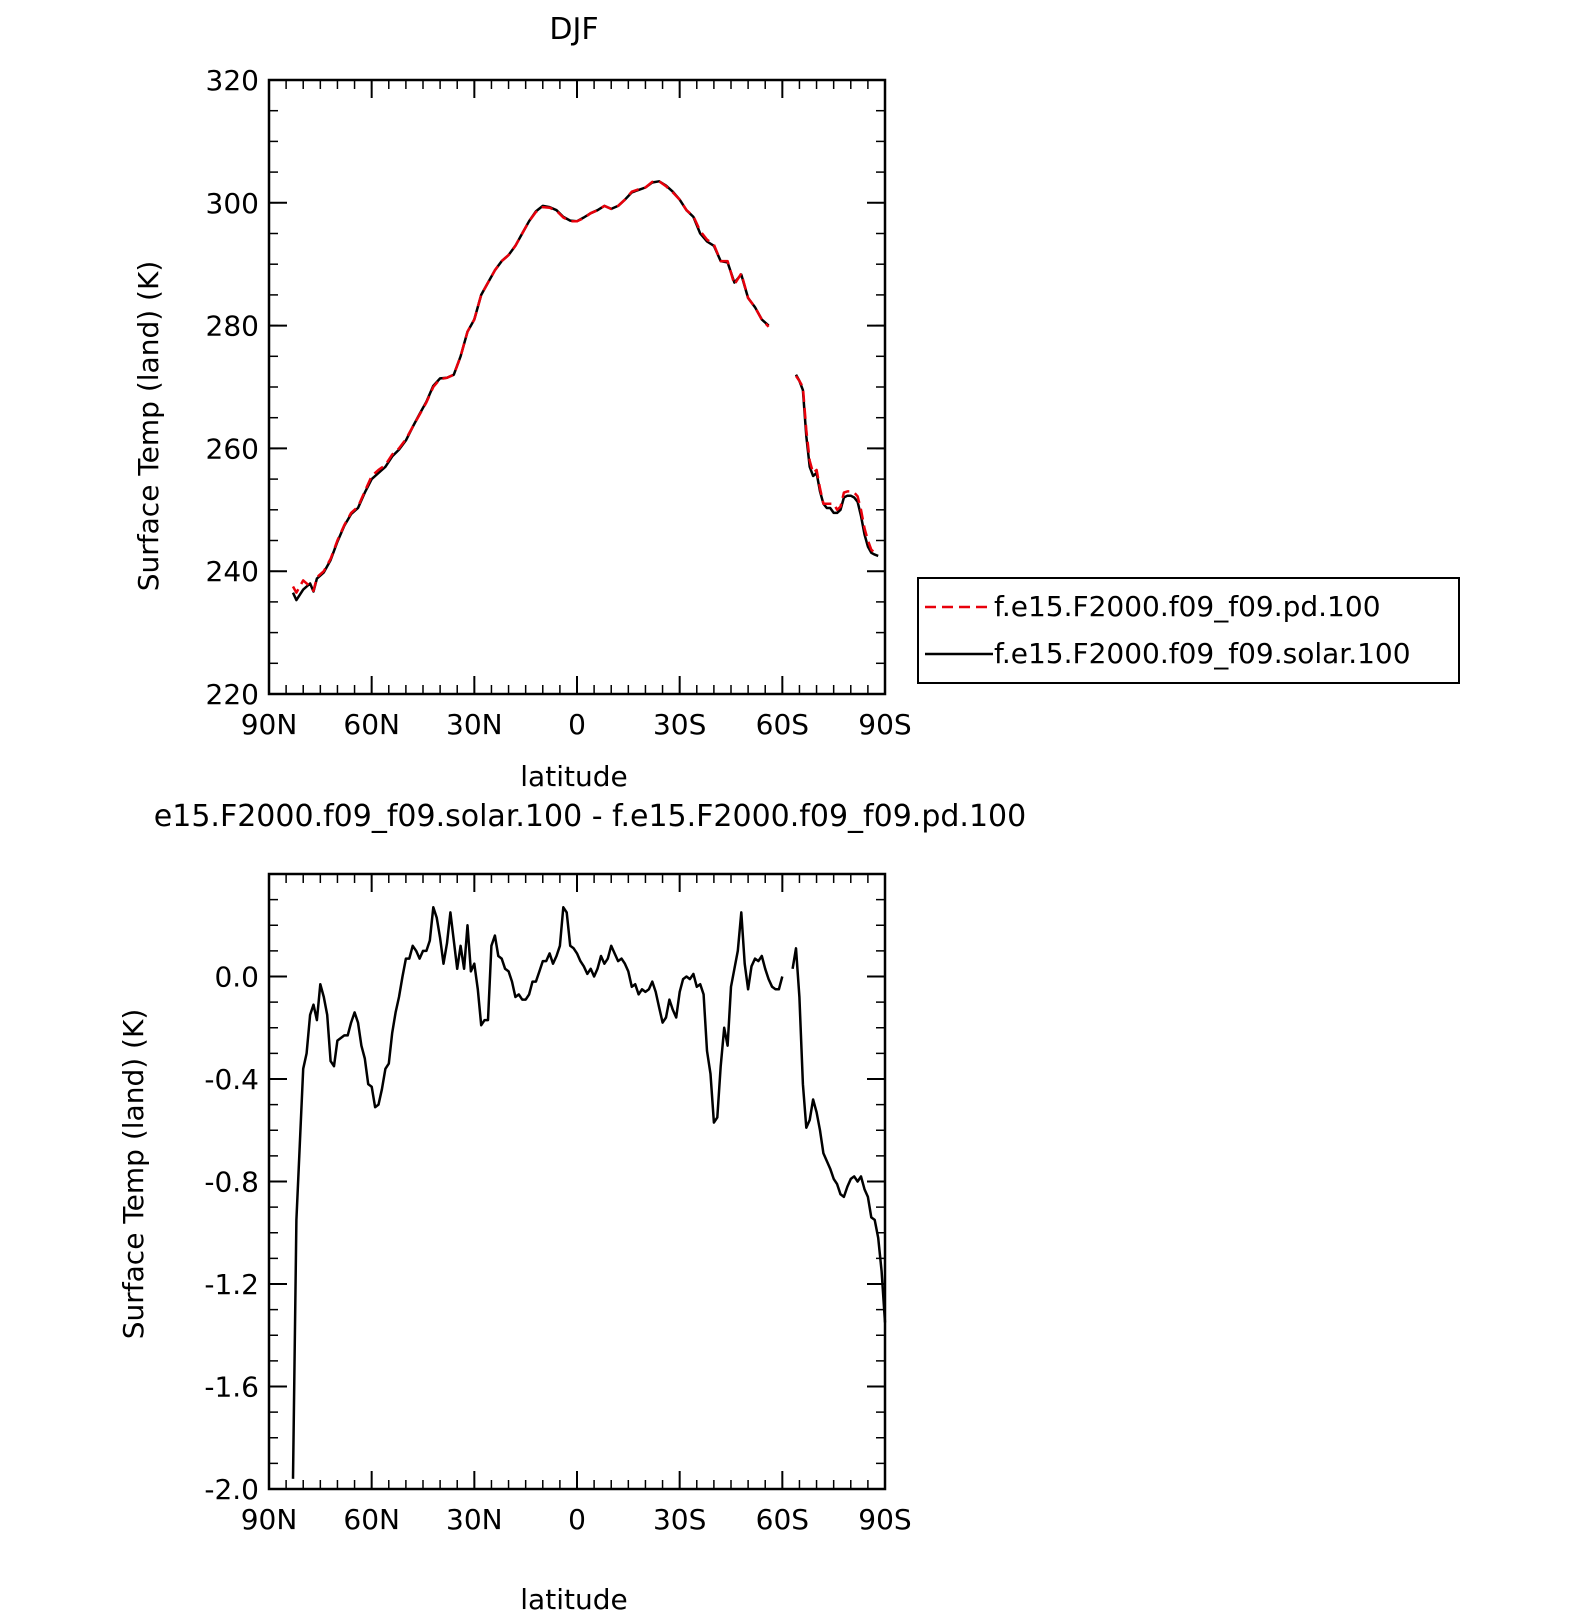  Describe the element at coordinates (782, 724) in the screenshot. I see `top-panel-x-tick-label: 60S` at that location.